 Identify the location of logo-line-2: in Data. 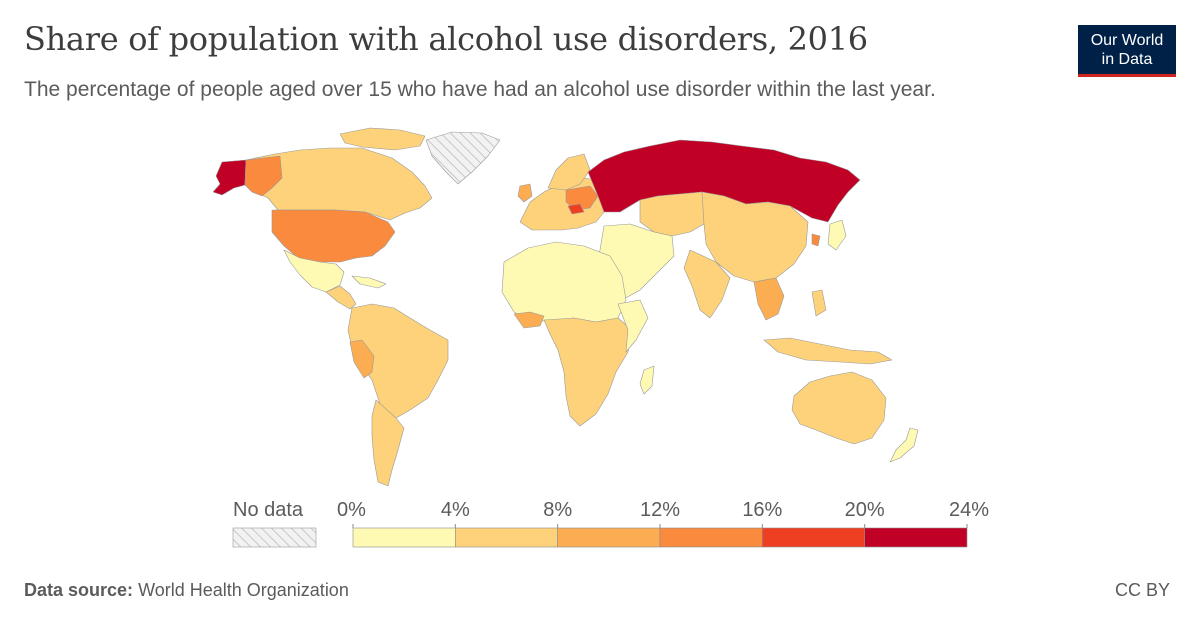
(1127, 59).